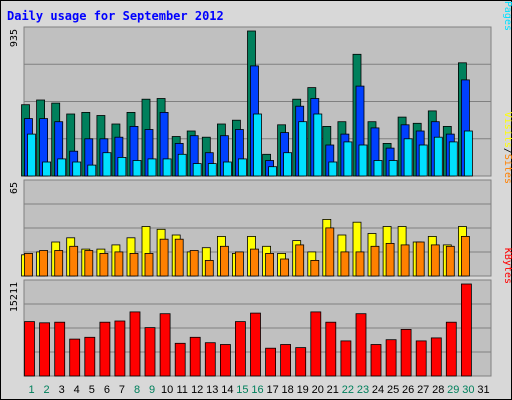  I want to click on x-tick-label-day-9: 9, so click(152, 390).